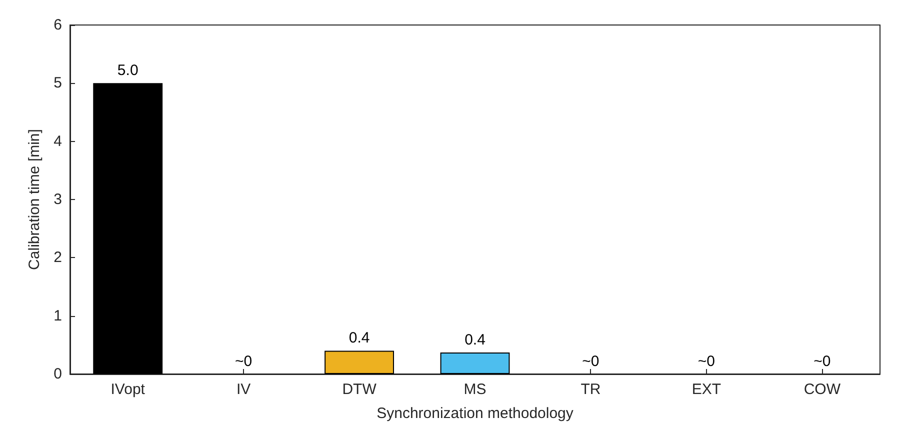 Image resolution: width=904 pixels, height=446 pixels. Describe the element at coordinates (823, 389) in the screenshot. I see `x-tick-label: COW` at that location.